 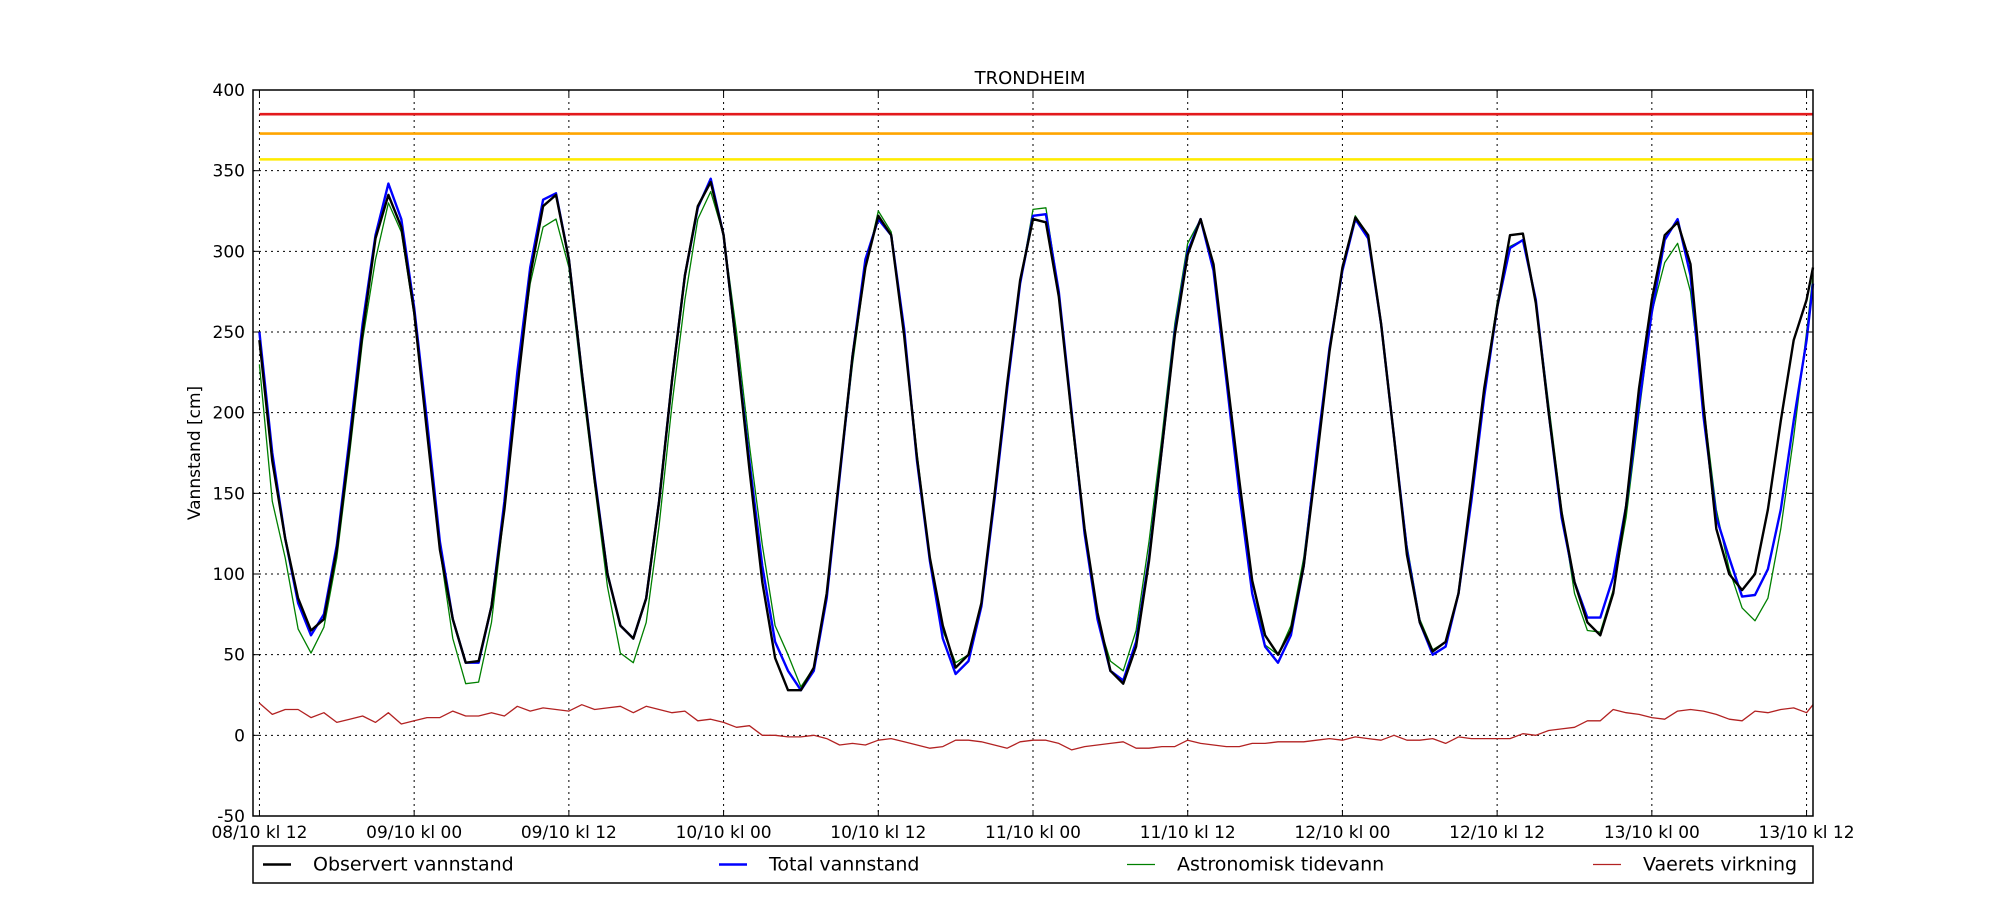 I want to click on legend-label: Observert vannstand, so click(x=413, y=865).